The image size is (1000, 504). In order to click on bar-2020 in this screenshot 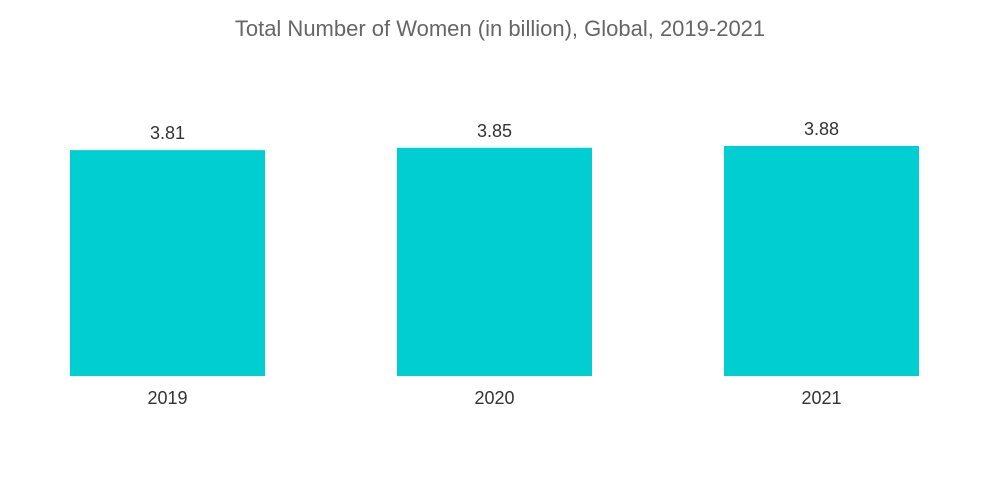, I will do `click(494, 261)`.